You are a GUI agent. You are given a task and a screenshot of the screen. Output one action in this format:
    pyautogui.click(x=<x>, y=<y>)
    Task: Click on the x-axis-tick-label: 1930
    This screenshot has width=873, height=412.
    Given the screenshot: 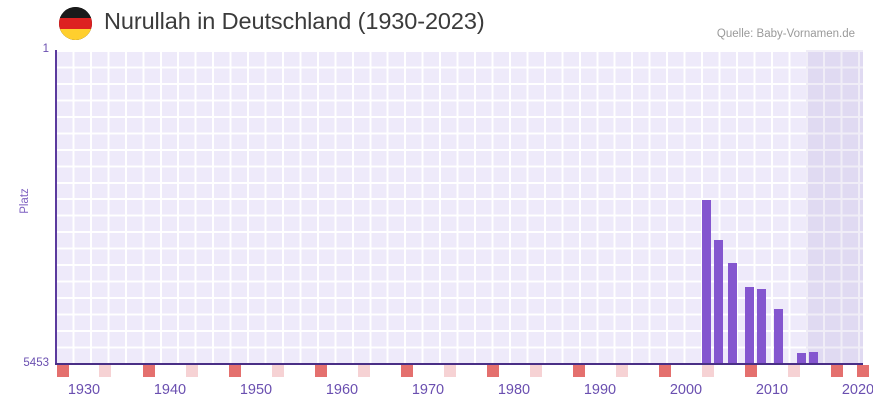 What is the action you would take?
    pyautogui.click(x=84, y=390)
    